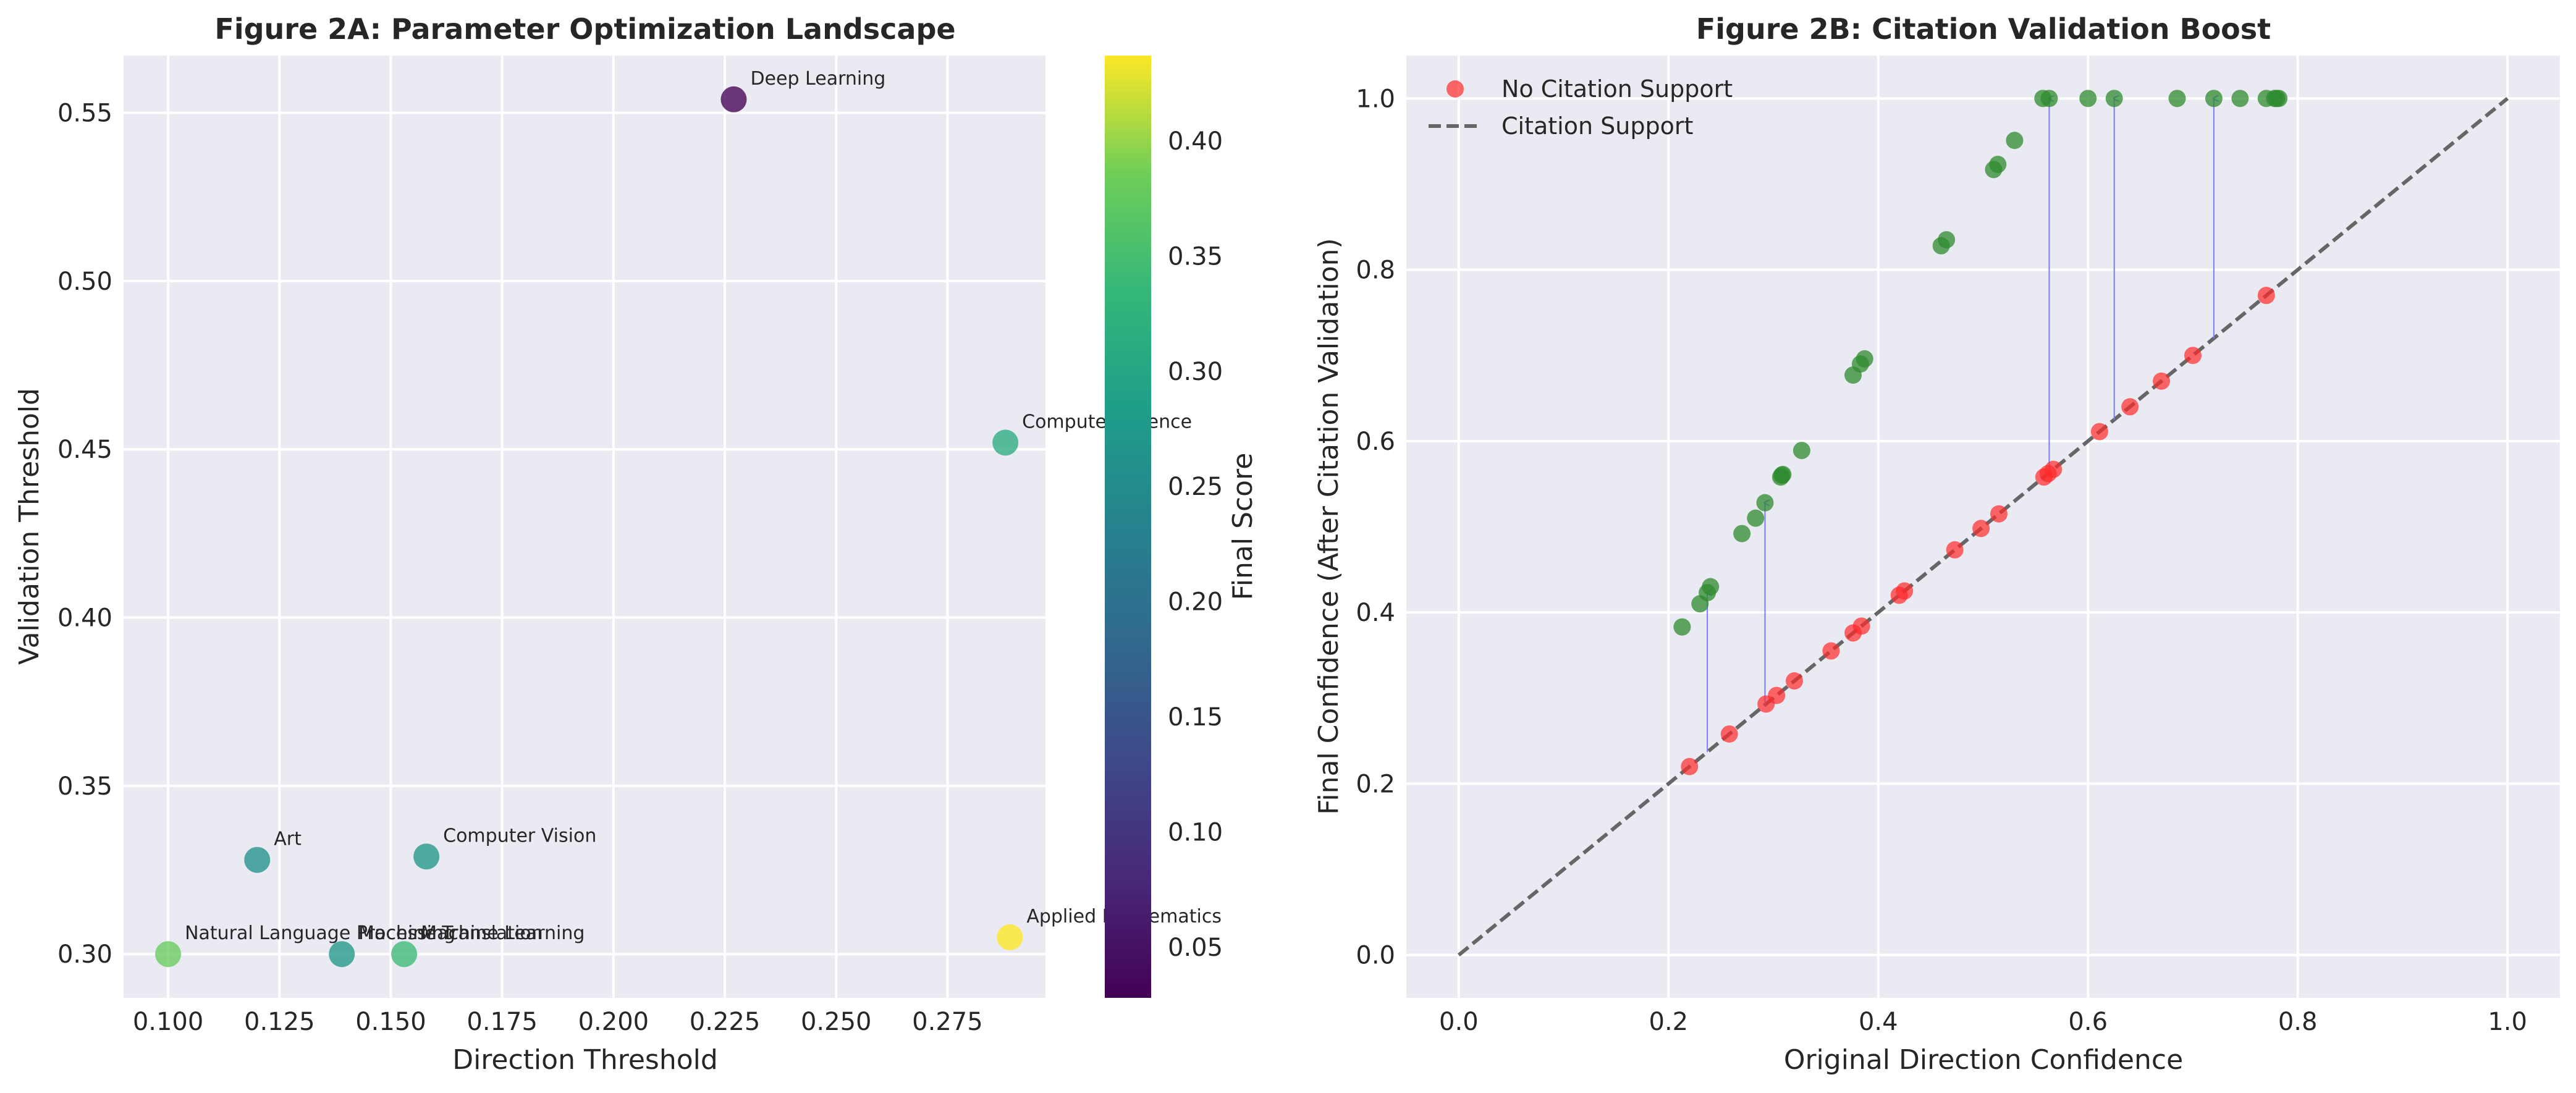  What do you see at coordinates (1878, 1022) in the screenshot?
I see `x-tick-label: 0.4` at bounding box center [1878, 1022].